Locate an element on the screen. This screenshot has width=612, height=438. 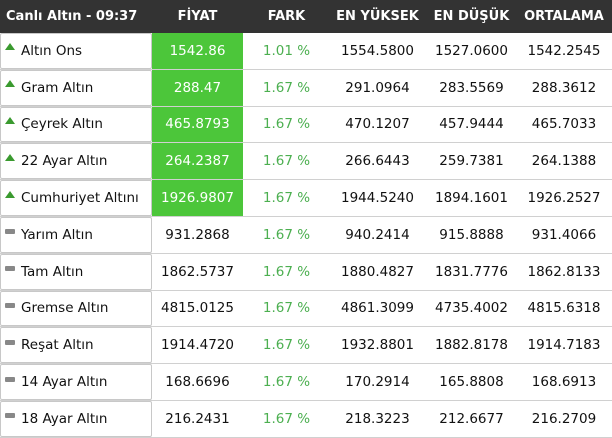
column-header: EN YÜKSEK is located at coordinates (377, 16).